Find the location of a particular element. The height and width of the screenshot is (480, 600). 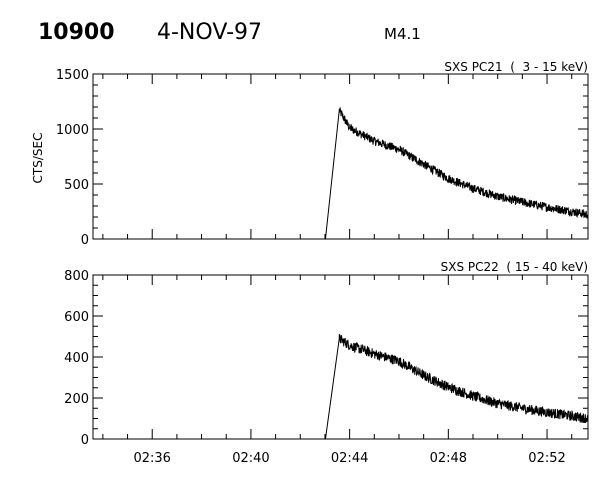

y-axis-label: CTS/SEC is located at coordinates (38, 158).